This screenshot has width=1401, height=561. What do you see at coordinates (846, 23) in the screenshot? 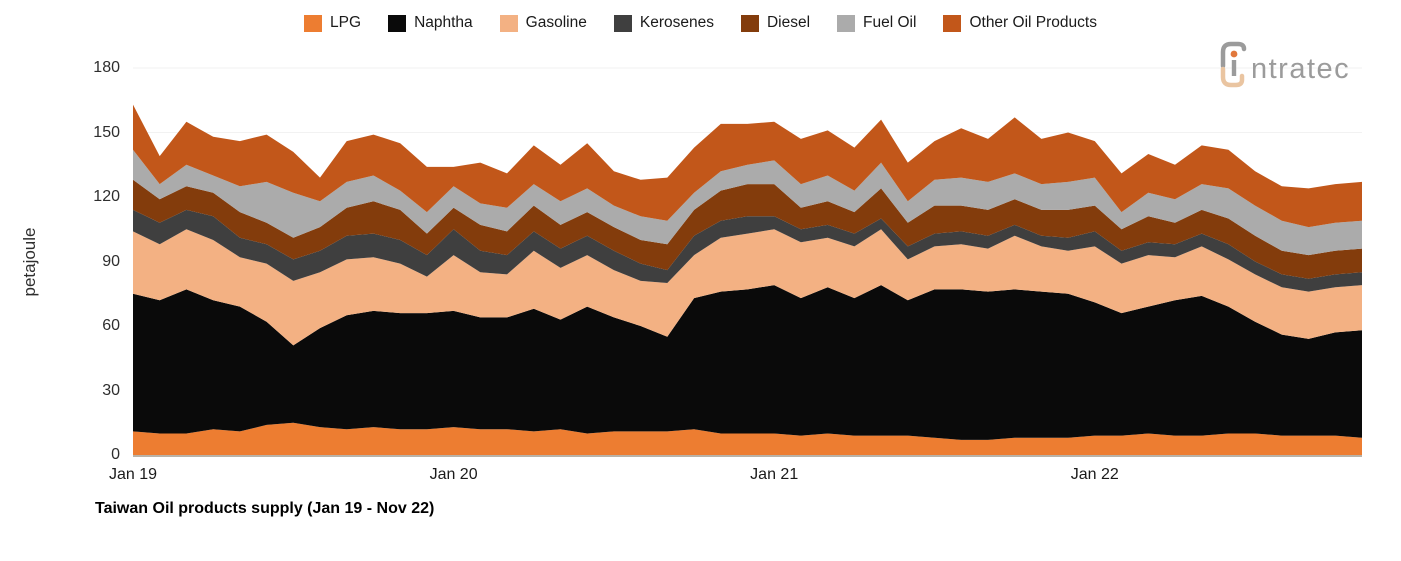
I see `legend-swatch-fuel-oil` at bounding box center [846, 23].